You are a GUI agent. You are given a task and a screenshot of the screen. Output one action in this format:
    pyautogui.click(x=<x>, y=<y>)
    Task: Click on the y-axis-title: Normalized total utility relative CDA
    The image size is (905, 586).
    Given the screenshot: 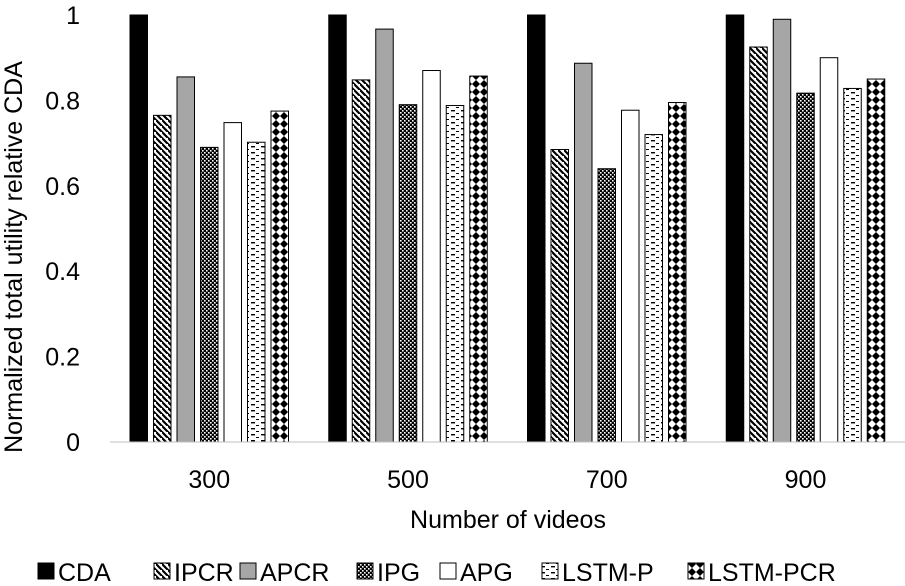 What is the action you would take?
    pyautogui.click(x=14, y=257)
    